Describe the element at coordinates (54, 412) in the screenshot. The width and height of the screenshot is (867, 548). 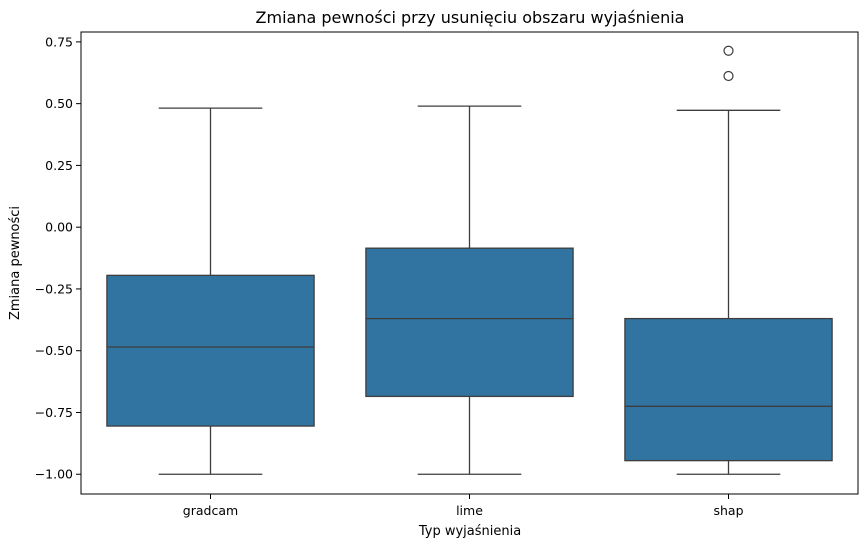
I see `y-tick-label: −0.75` at that location.